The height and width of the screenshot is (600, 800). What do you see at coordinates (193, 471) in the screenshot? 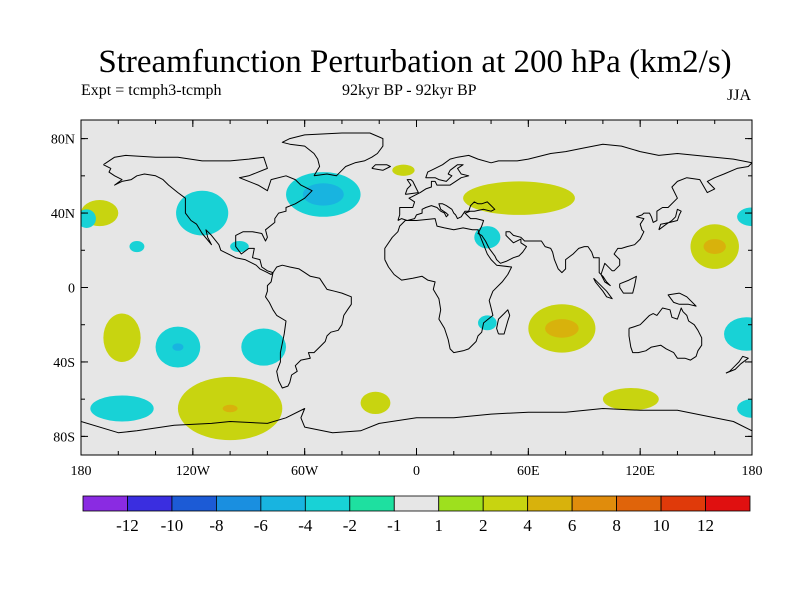
I see `lon-tick-label: 120W` at bounding box center [193, 471].